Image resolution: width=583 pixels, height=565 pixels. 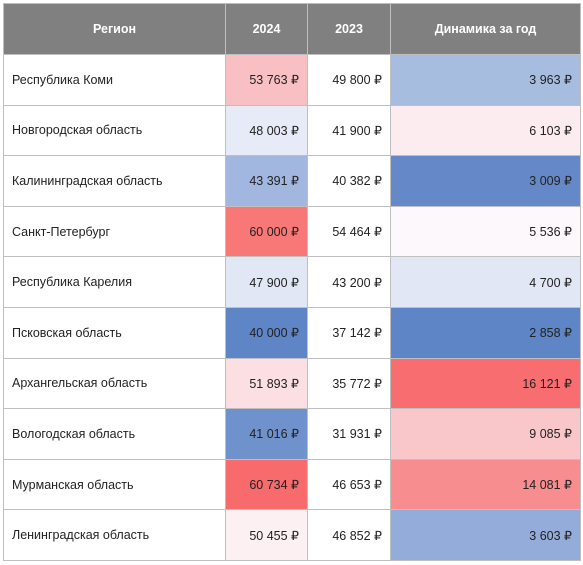 What do you see at coordinates (266, 29) in the screenshot?
I see `header-2024: 2024` at bounding box center [266, 29].